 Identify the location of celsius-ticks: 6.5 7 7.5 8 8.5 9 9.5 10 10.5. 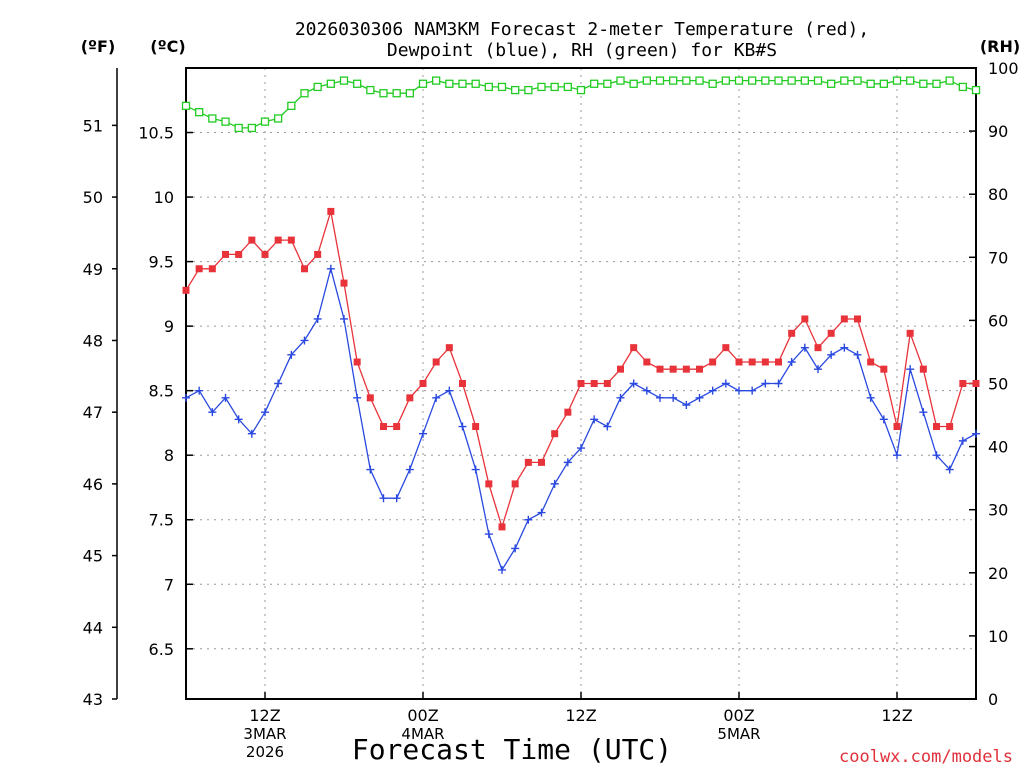
(165, 391).